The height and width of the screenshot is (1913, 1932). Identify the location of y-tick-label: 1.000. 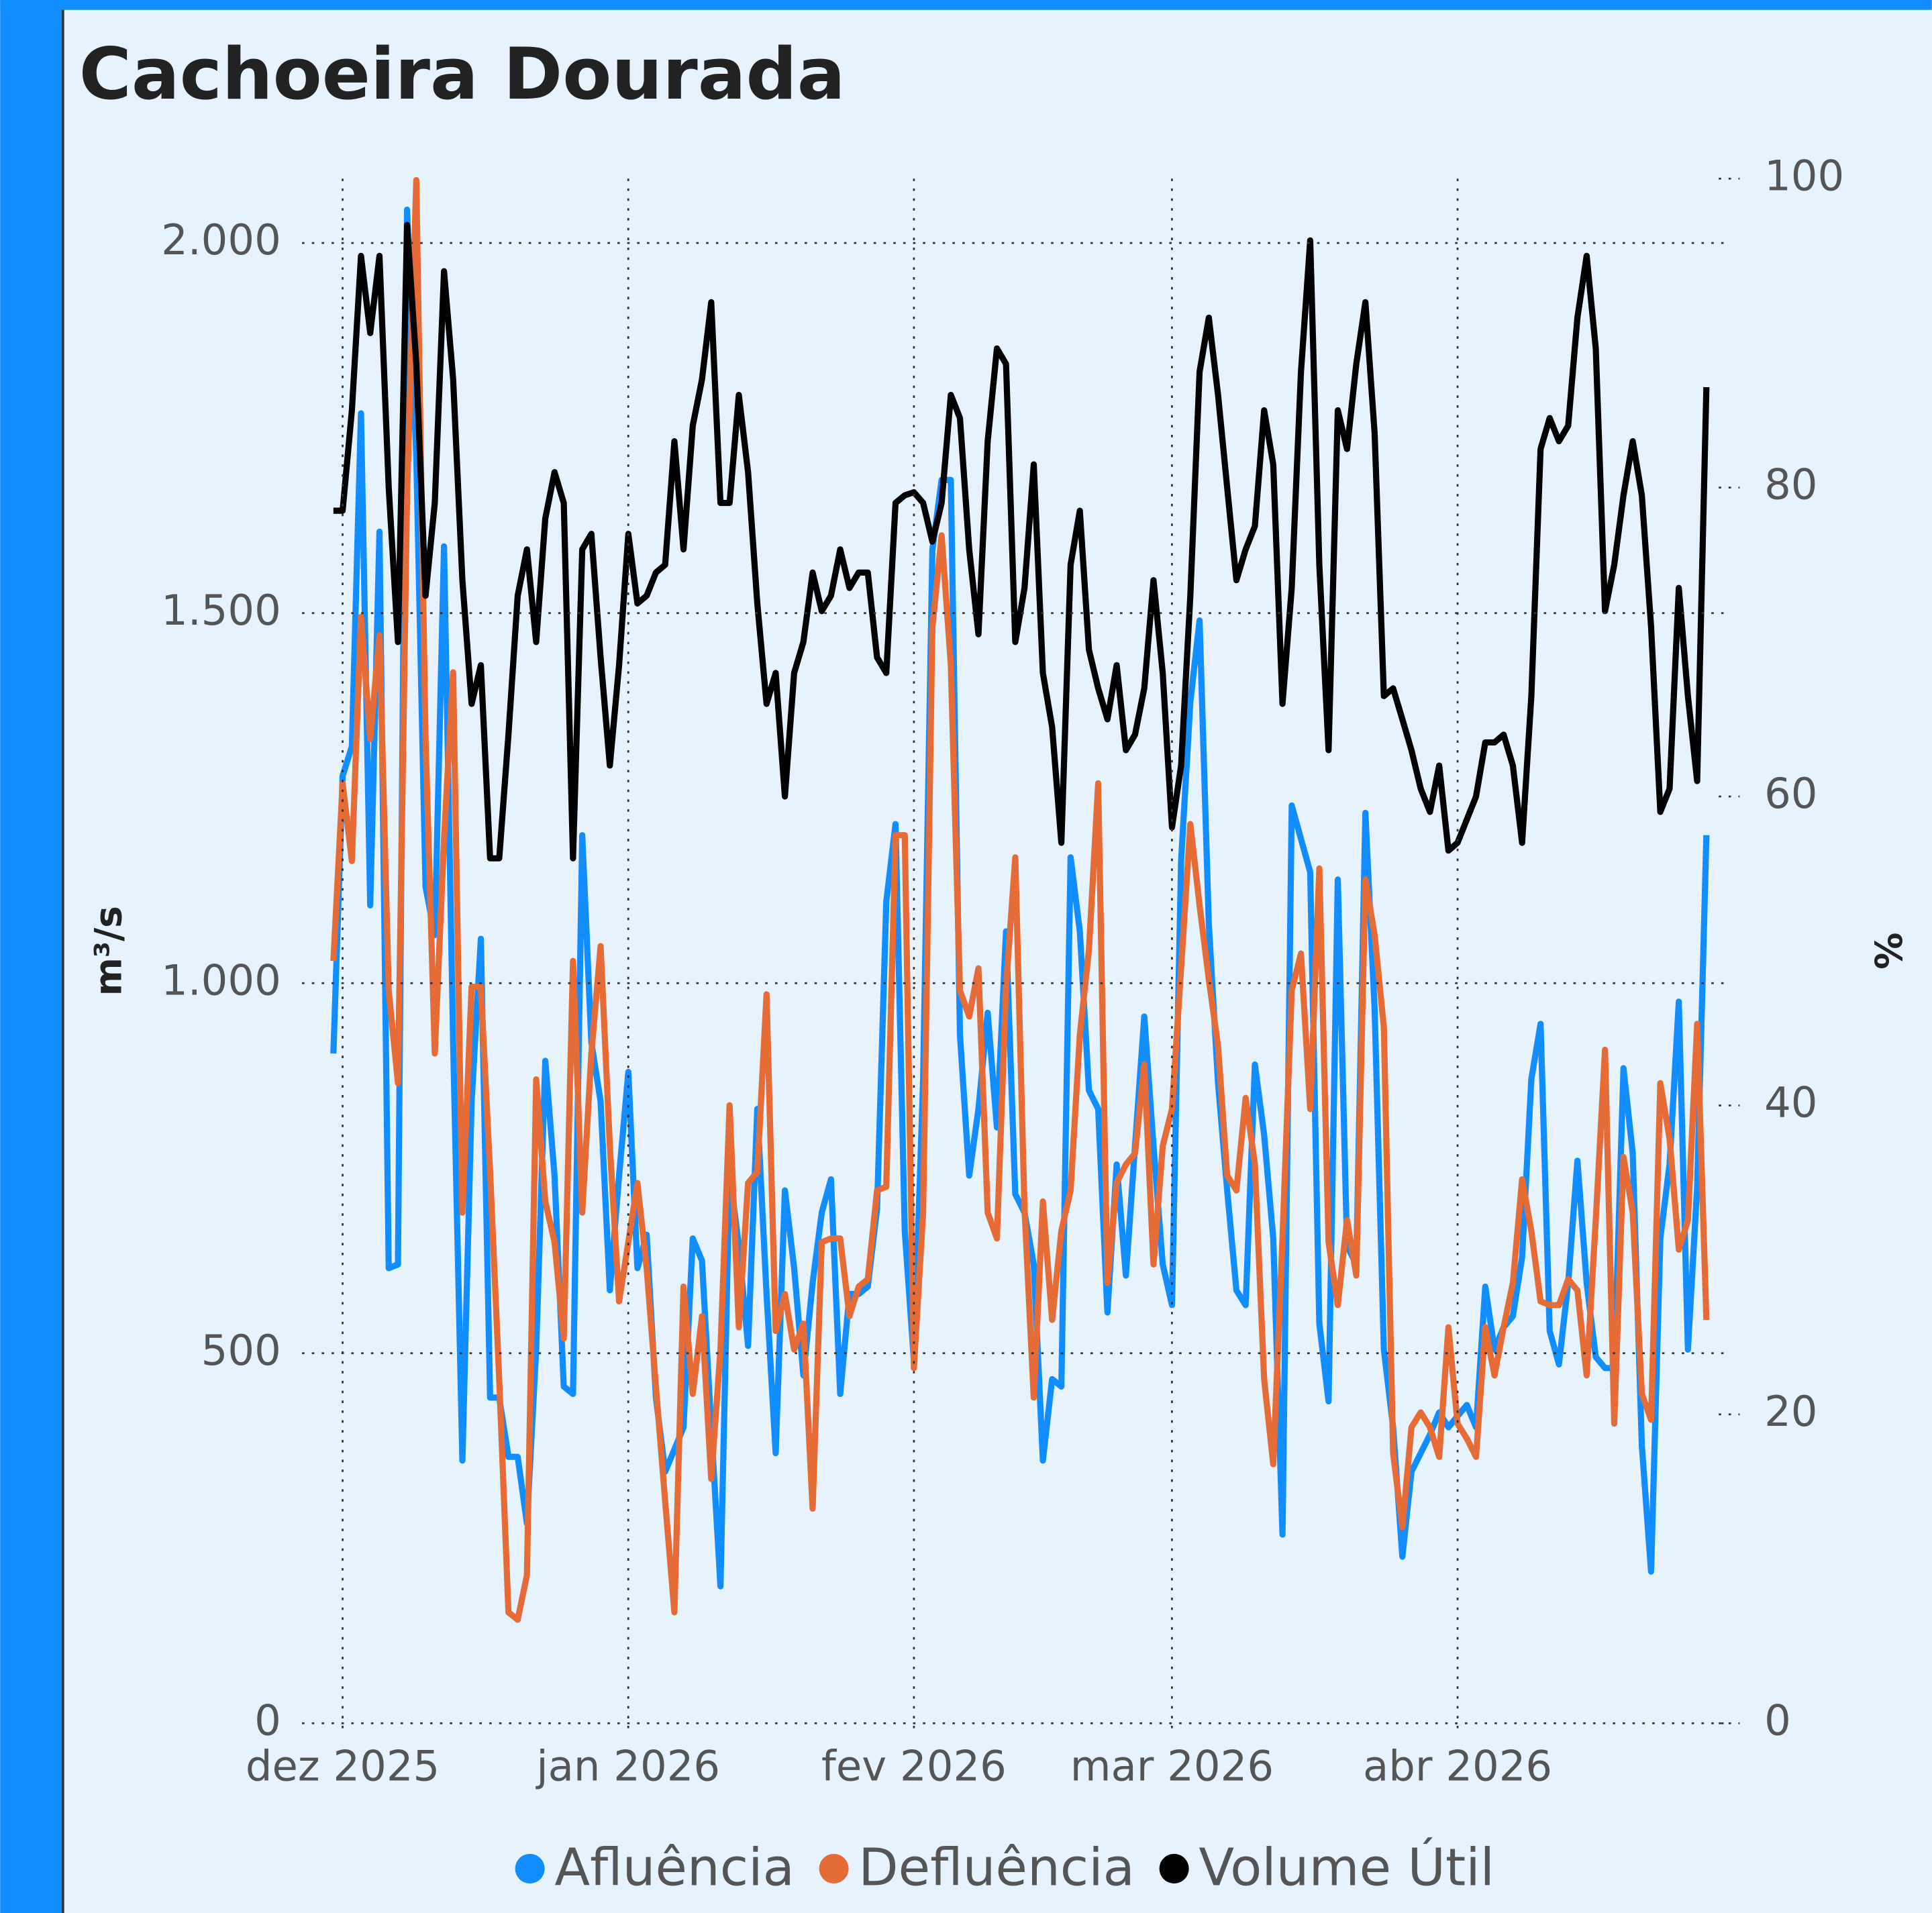
(221, 980).